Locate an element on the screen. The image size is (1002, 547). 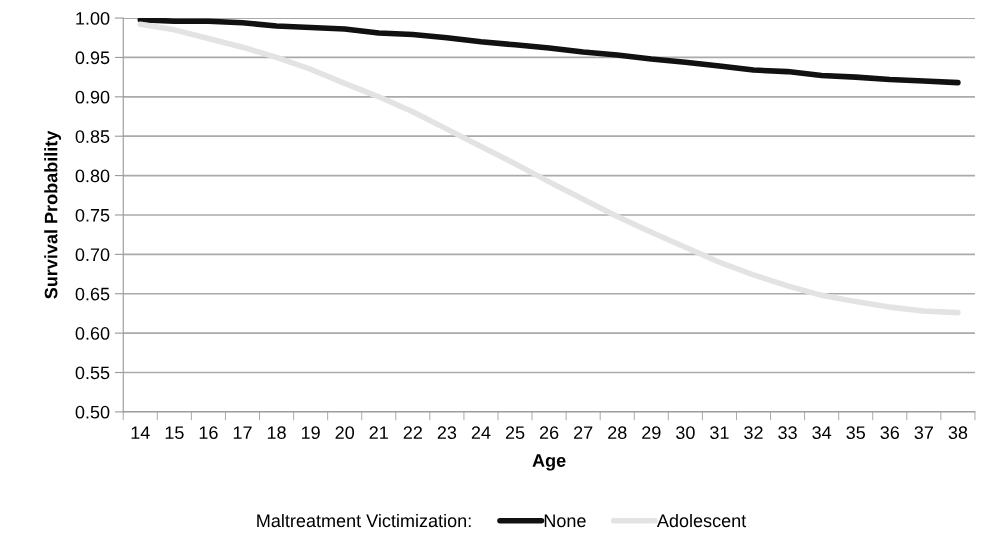
legend-label: None is located at coordinates (565, 521).